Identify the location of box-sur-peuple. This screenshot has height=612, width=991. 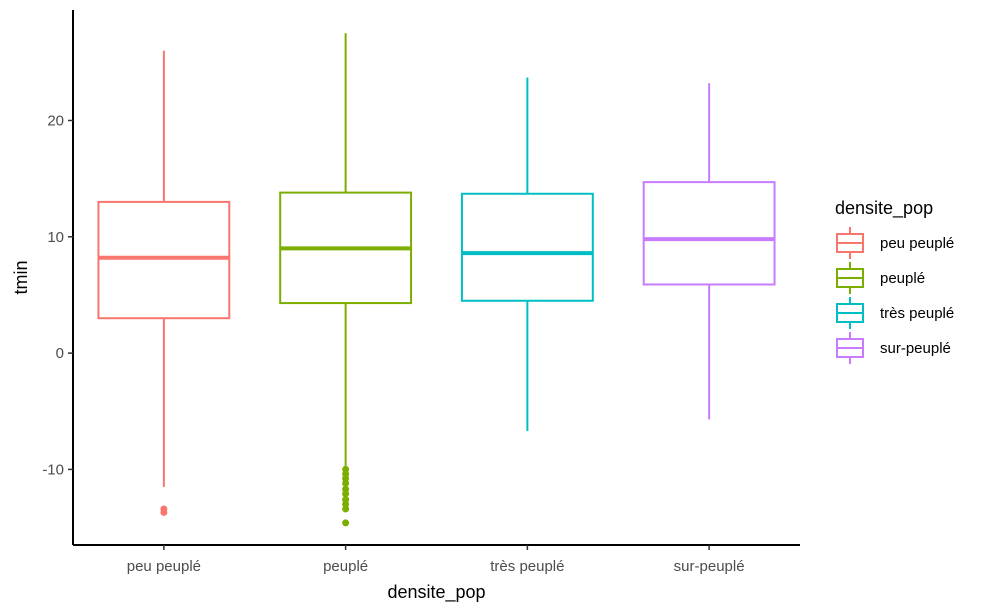
(709, 251).